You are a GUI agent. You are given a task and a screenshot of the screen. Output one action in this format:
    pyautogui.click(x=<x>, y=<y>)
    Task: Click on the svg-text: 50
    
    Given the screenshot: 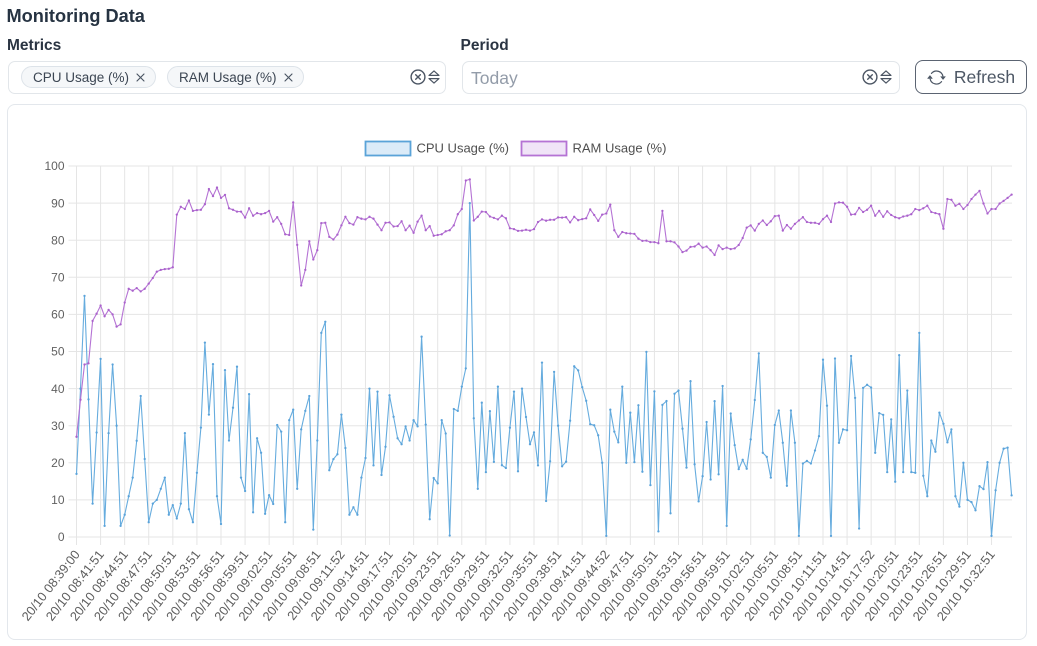 What is the action you would take?
    pyautogui.click(x=58, y=352)
    